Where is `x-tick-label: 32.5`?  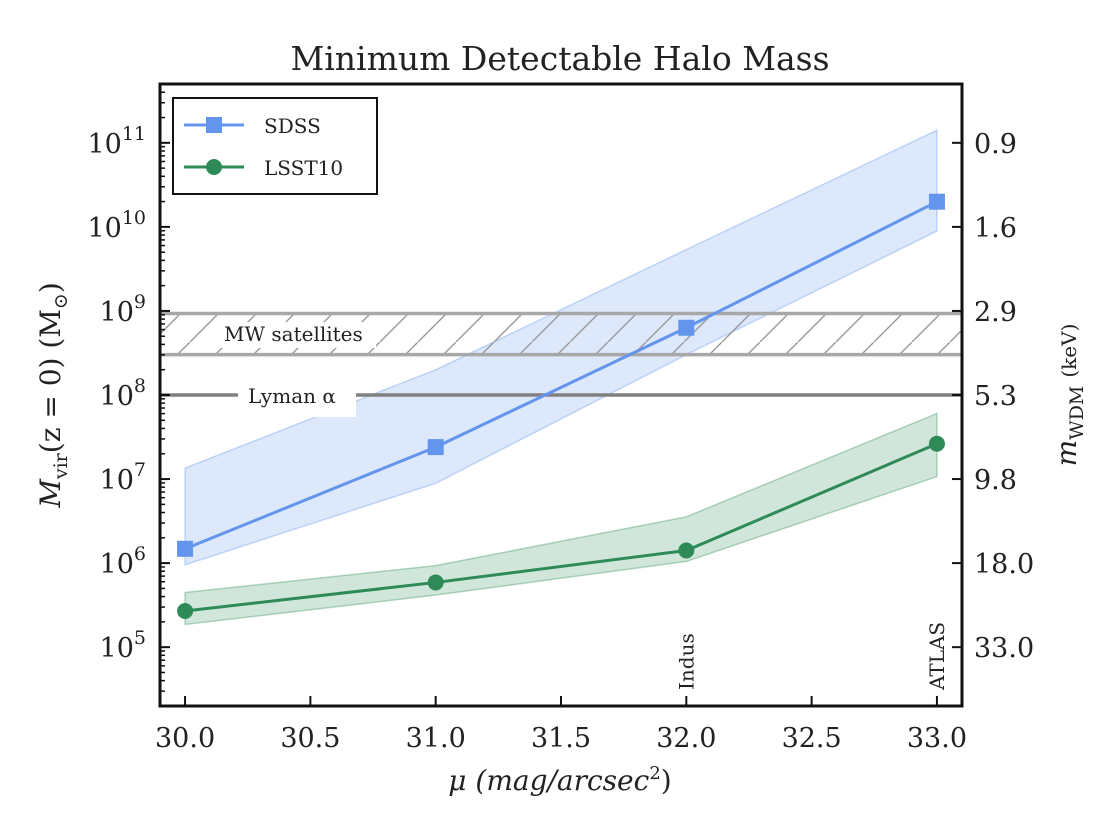 x-tick-label: 32.5 is located at coordinates (812, 738).